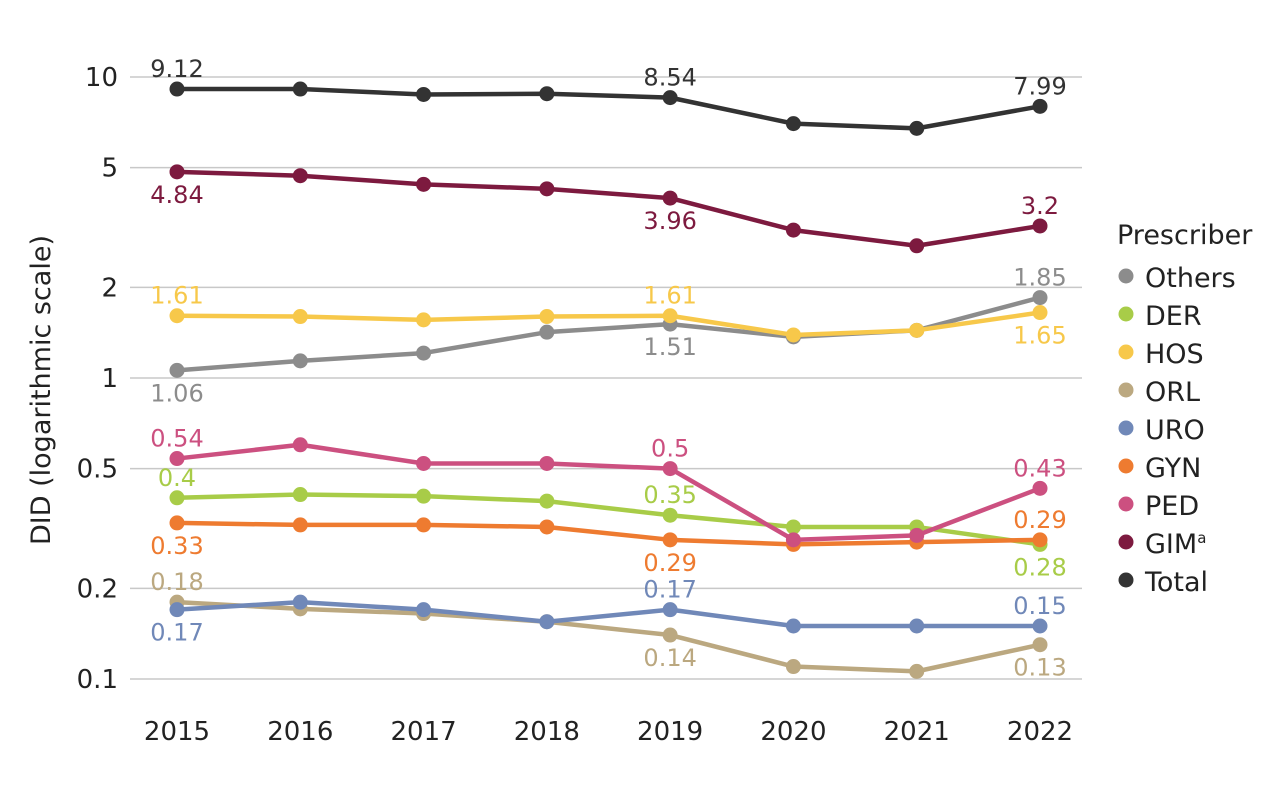  Describe the element at coordinates (1162, 544) in the screenshot. I see `legend-item-gim: GIMa` at that location.